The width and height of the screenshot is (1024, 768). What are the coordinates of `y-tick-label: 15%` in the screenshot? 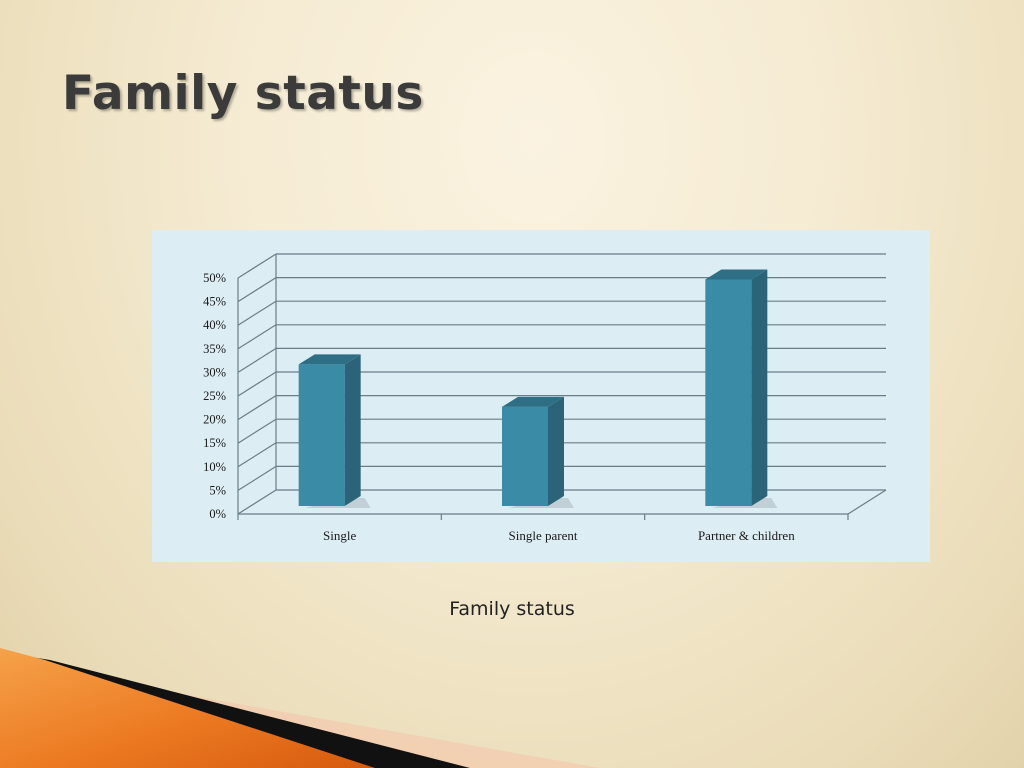 It's located at (214, 443).